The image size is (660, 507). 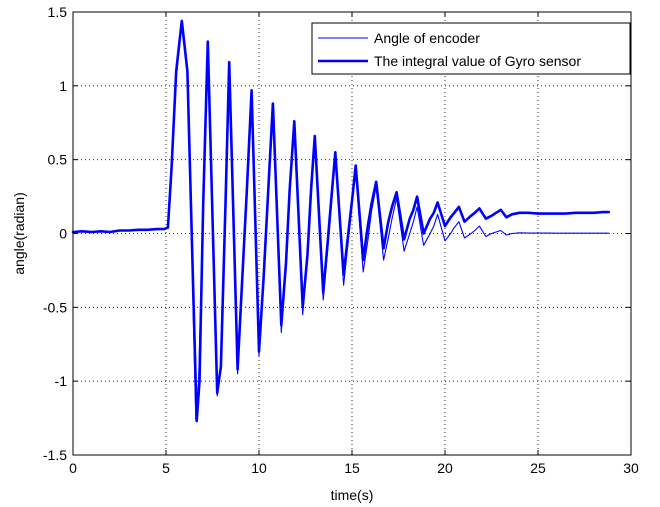 I want to click on y-tick-label: -0.5, so click(x=55, y=307).